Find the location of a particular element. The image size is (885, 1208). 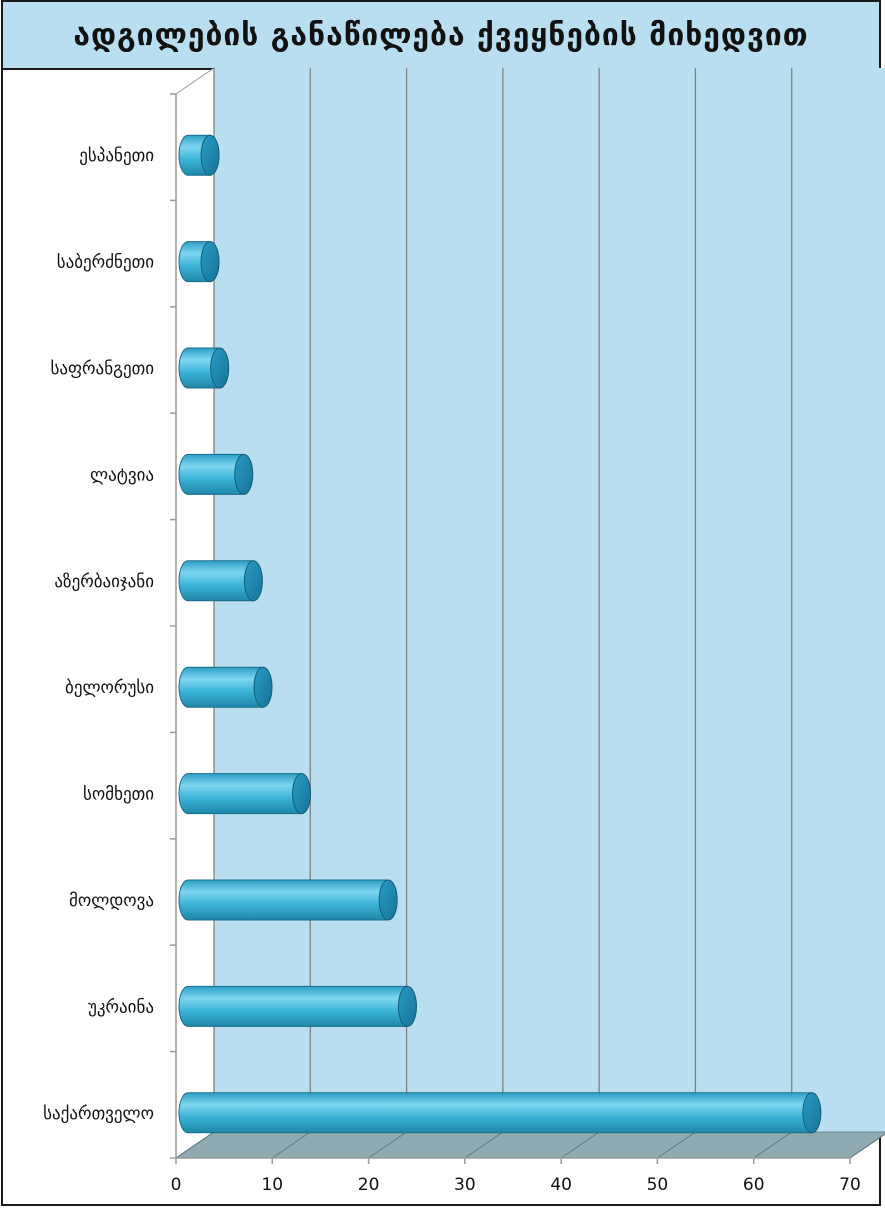

x-tick-label: 40 is located at coordinates (561, 1185).